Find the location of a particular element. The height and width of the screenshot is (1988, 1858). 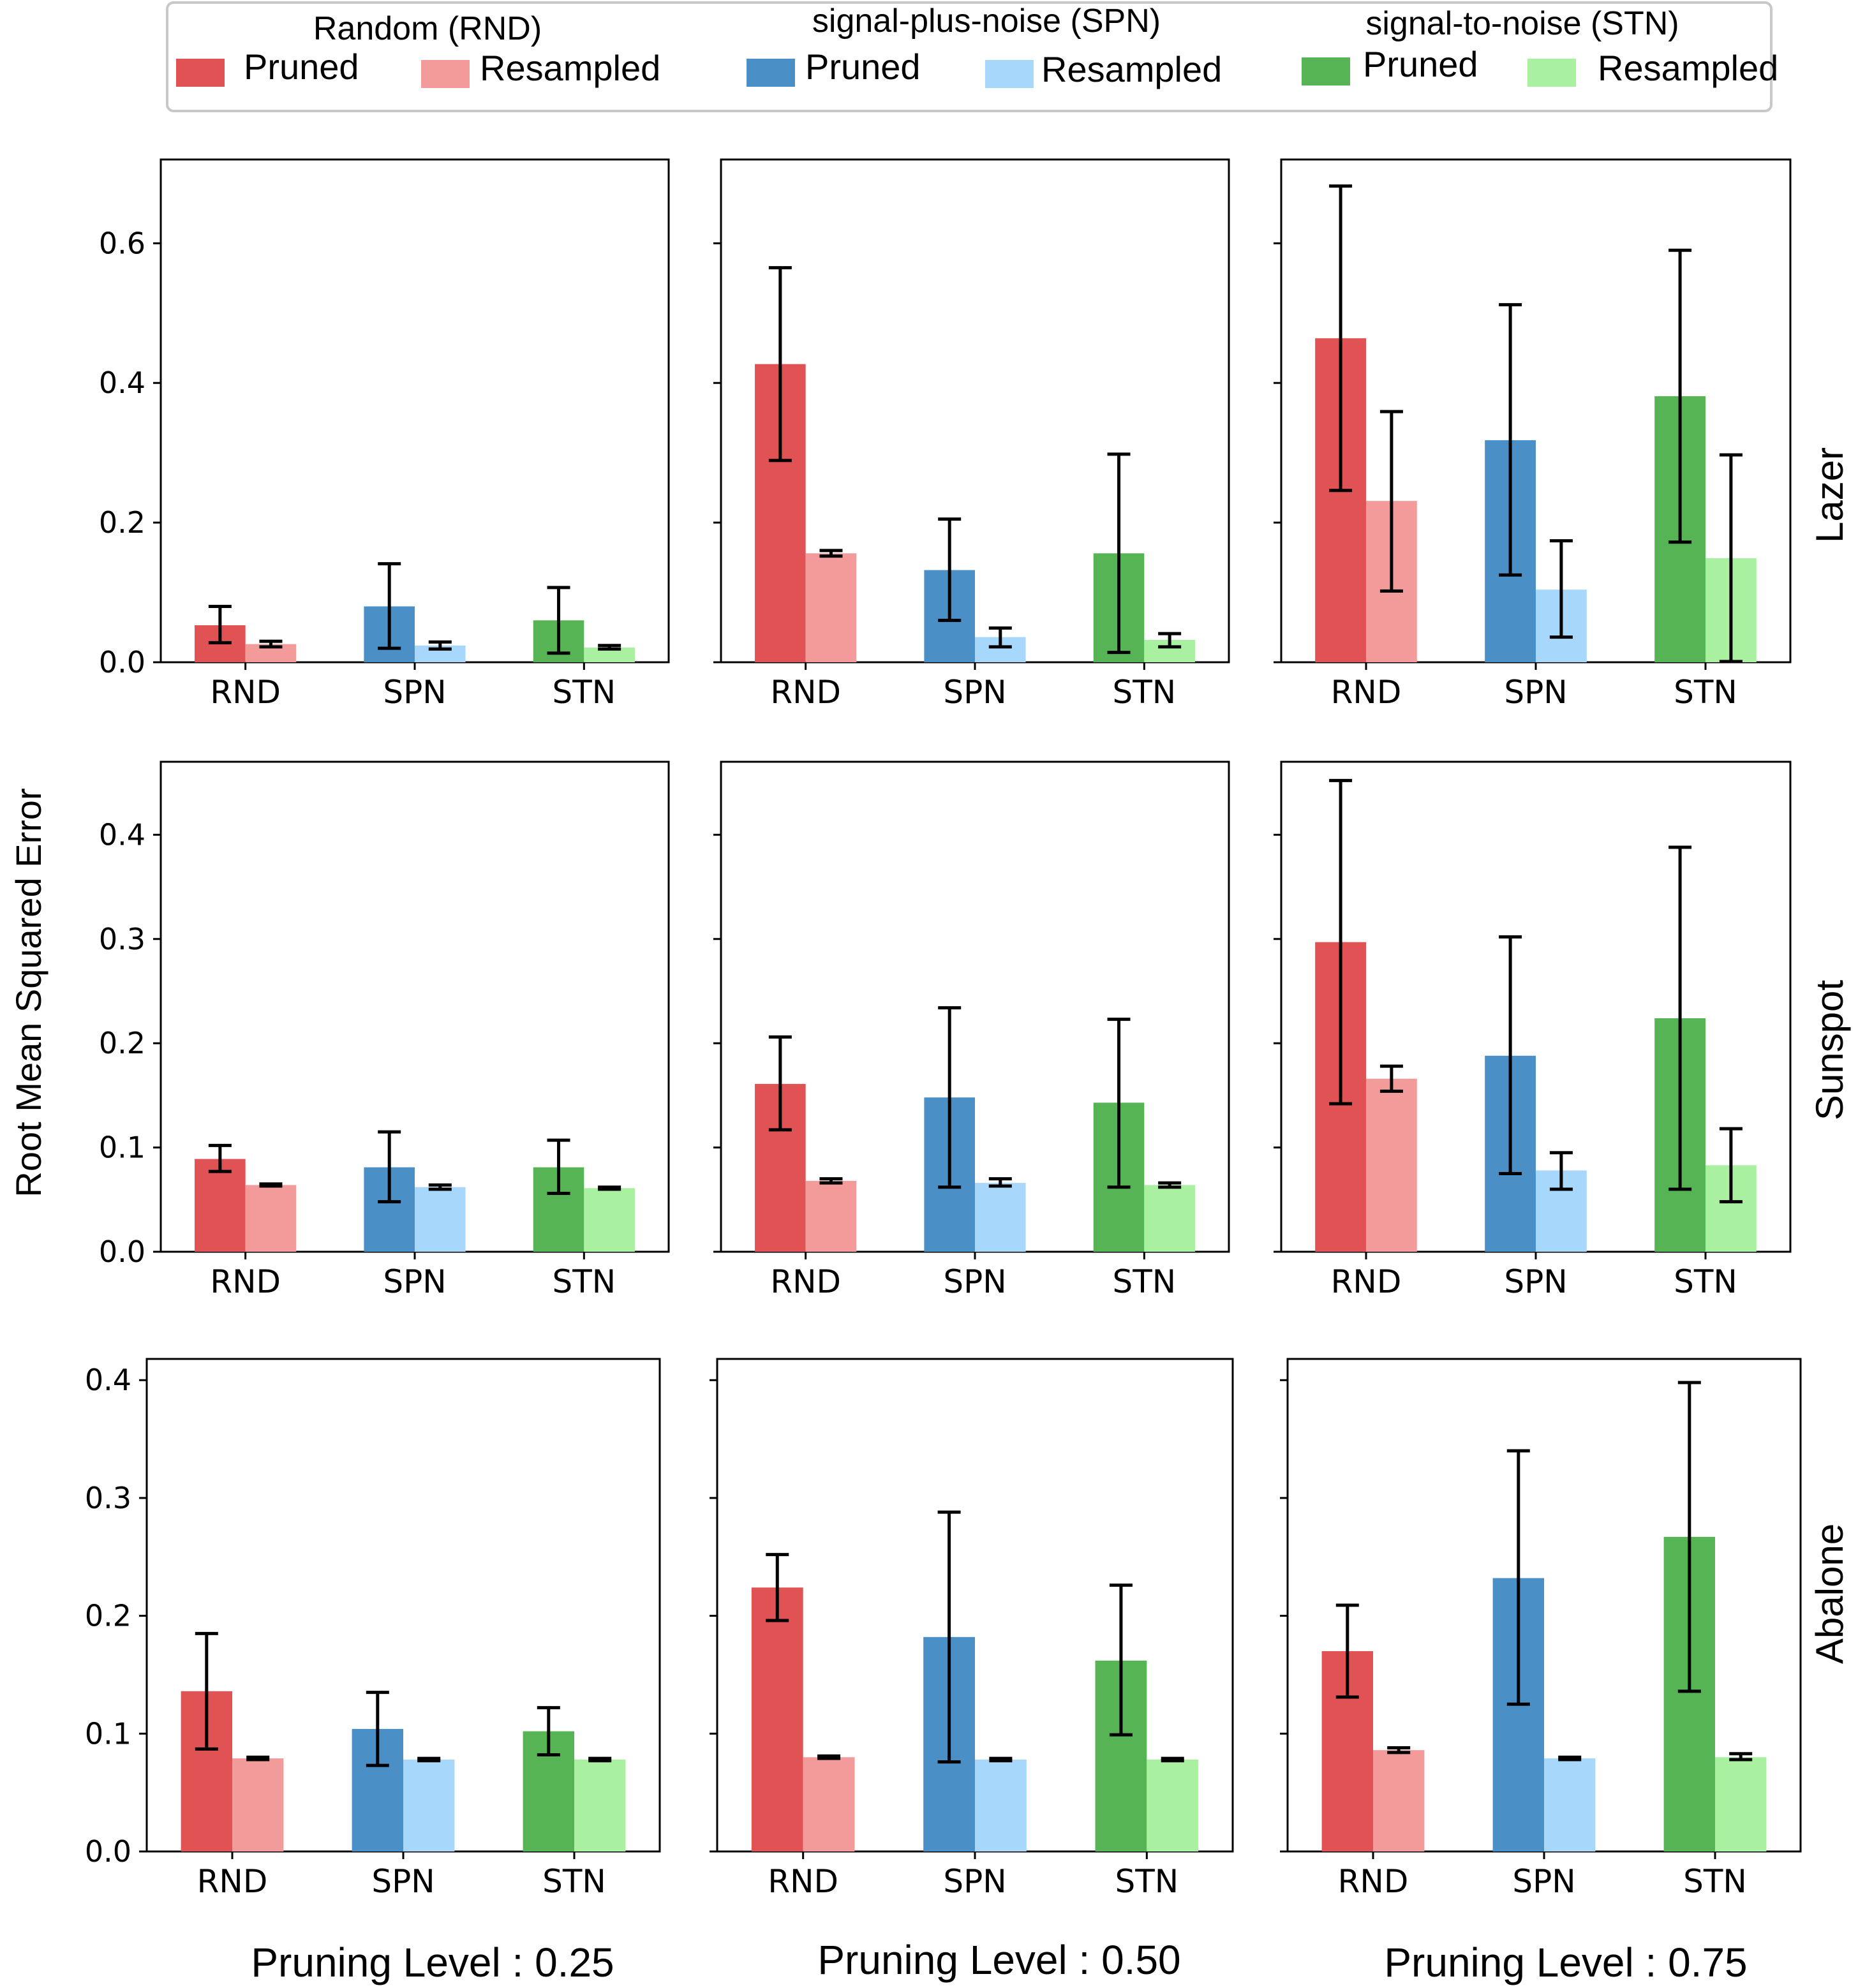

level-label-025: Pruning Level : 0.25 is located at coordinates (432, 1962).